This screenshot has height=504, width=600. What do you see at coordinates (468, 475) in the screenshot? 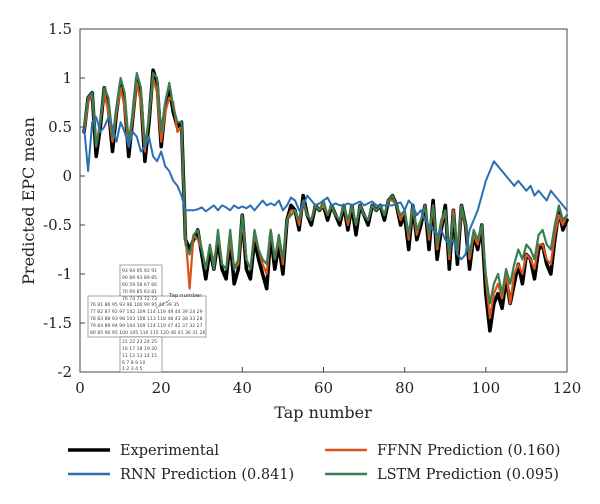
I see `legend-label-lstm: LSTM Prediction (0.095)` at bounding box center [468, 475].